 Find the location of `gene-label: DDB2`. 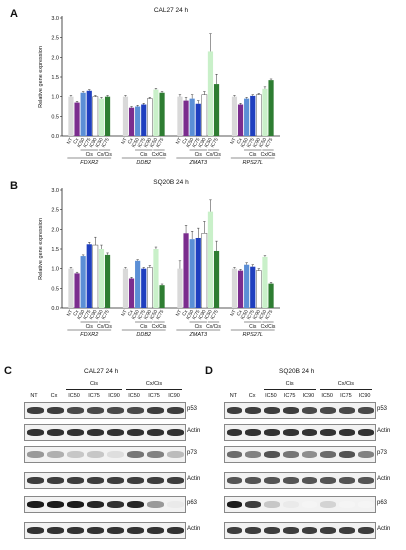

gene-label: DDB2 is located at coordinates (143, 335).